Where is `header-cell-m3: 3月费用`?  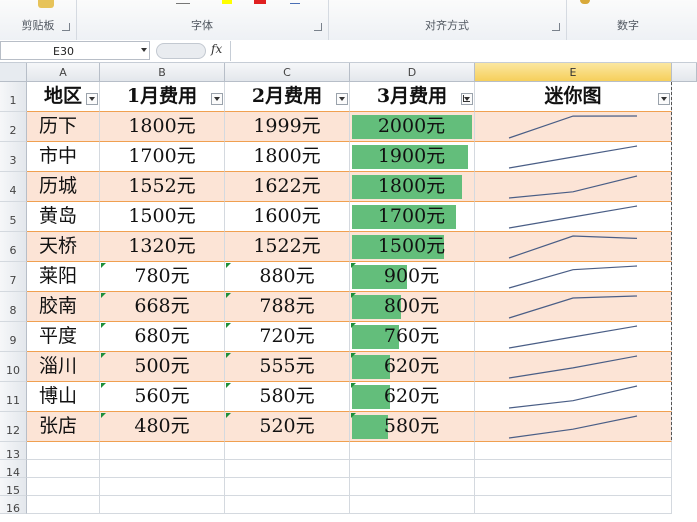
header-cell-m3: 3月费用 is located at coordinates (412, 97).